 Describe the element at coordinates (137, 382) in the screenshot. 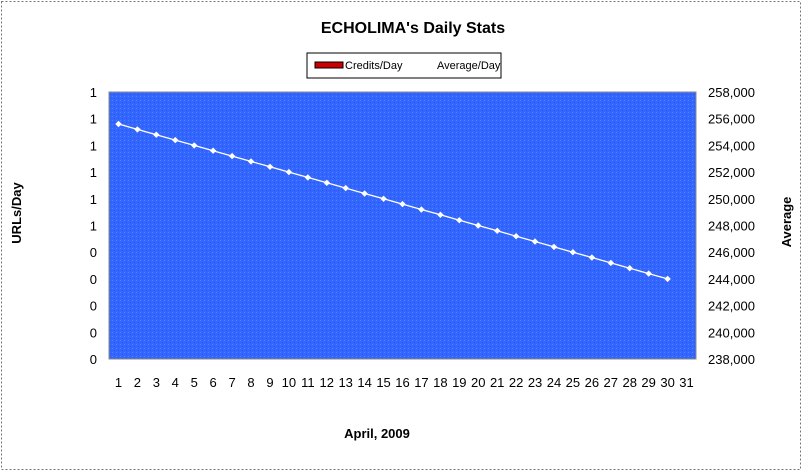

I see `x-tick-label: 2` at that location.